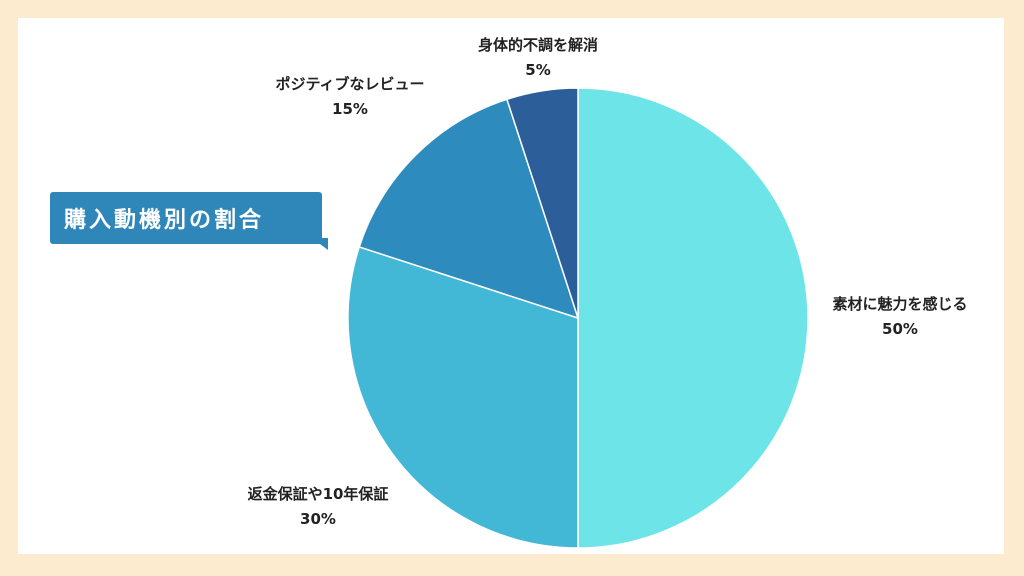 This screenshot has height=576, width=1024. What do you see at coordinates (537, 70) in the screenshot?
I see `slice-value-3: 5%` at bounding box center [537, 70].